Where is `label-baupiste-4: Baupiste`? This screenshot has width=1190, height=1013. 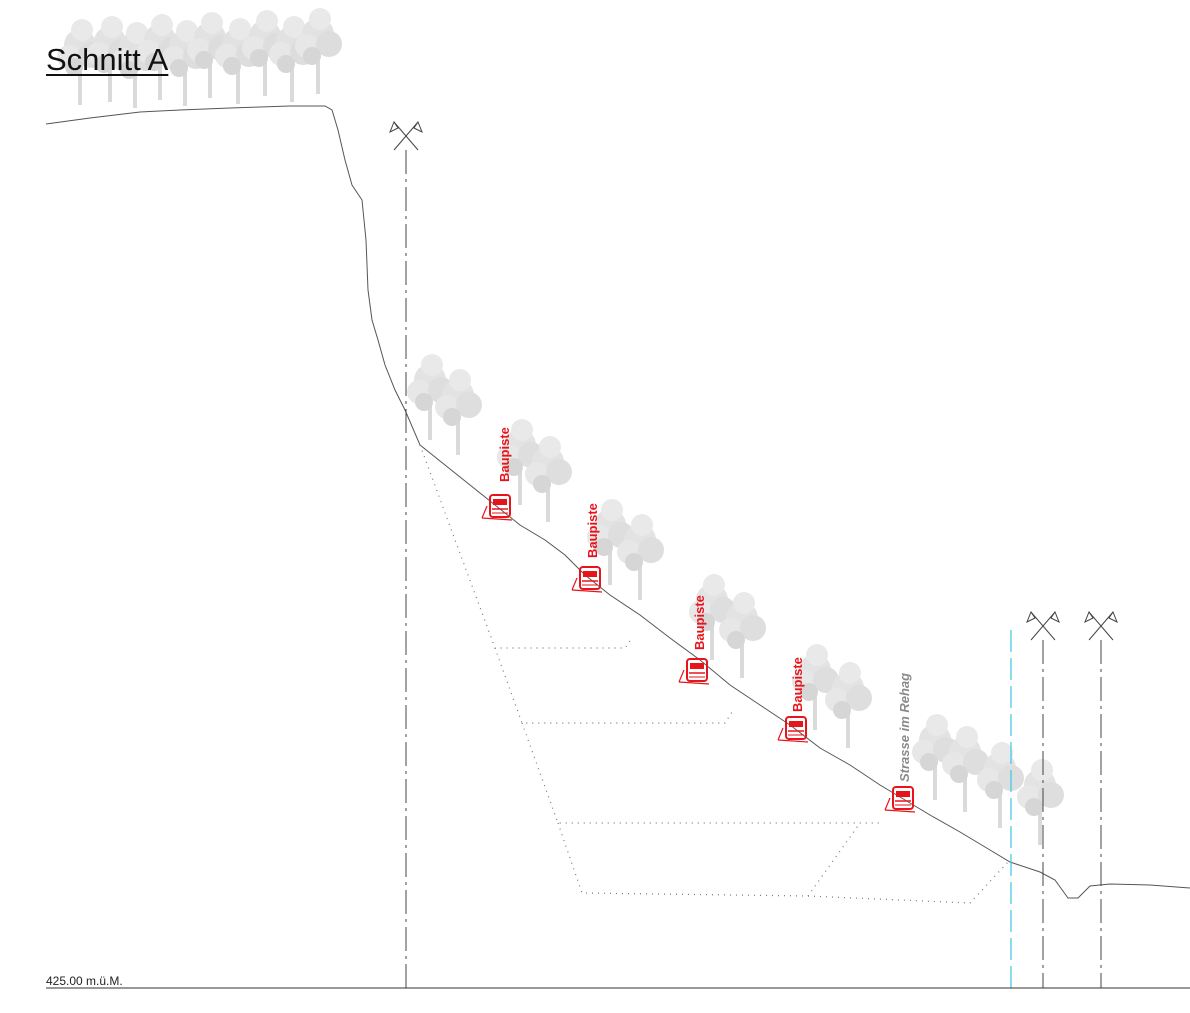 label-baupiste-4: Baupiste is located at coordinates (797, 684).